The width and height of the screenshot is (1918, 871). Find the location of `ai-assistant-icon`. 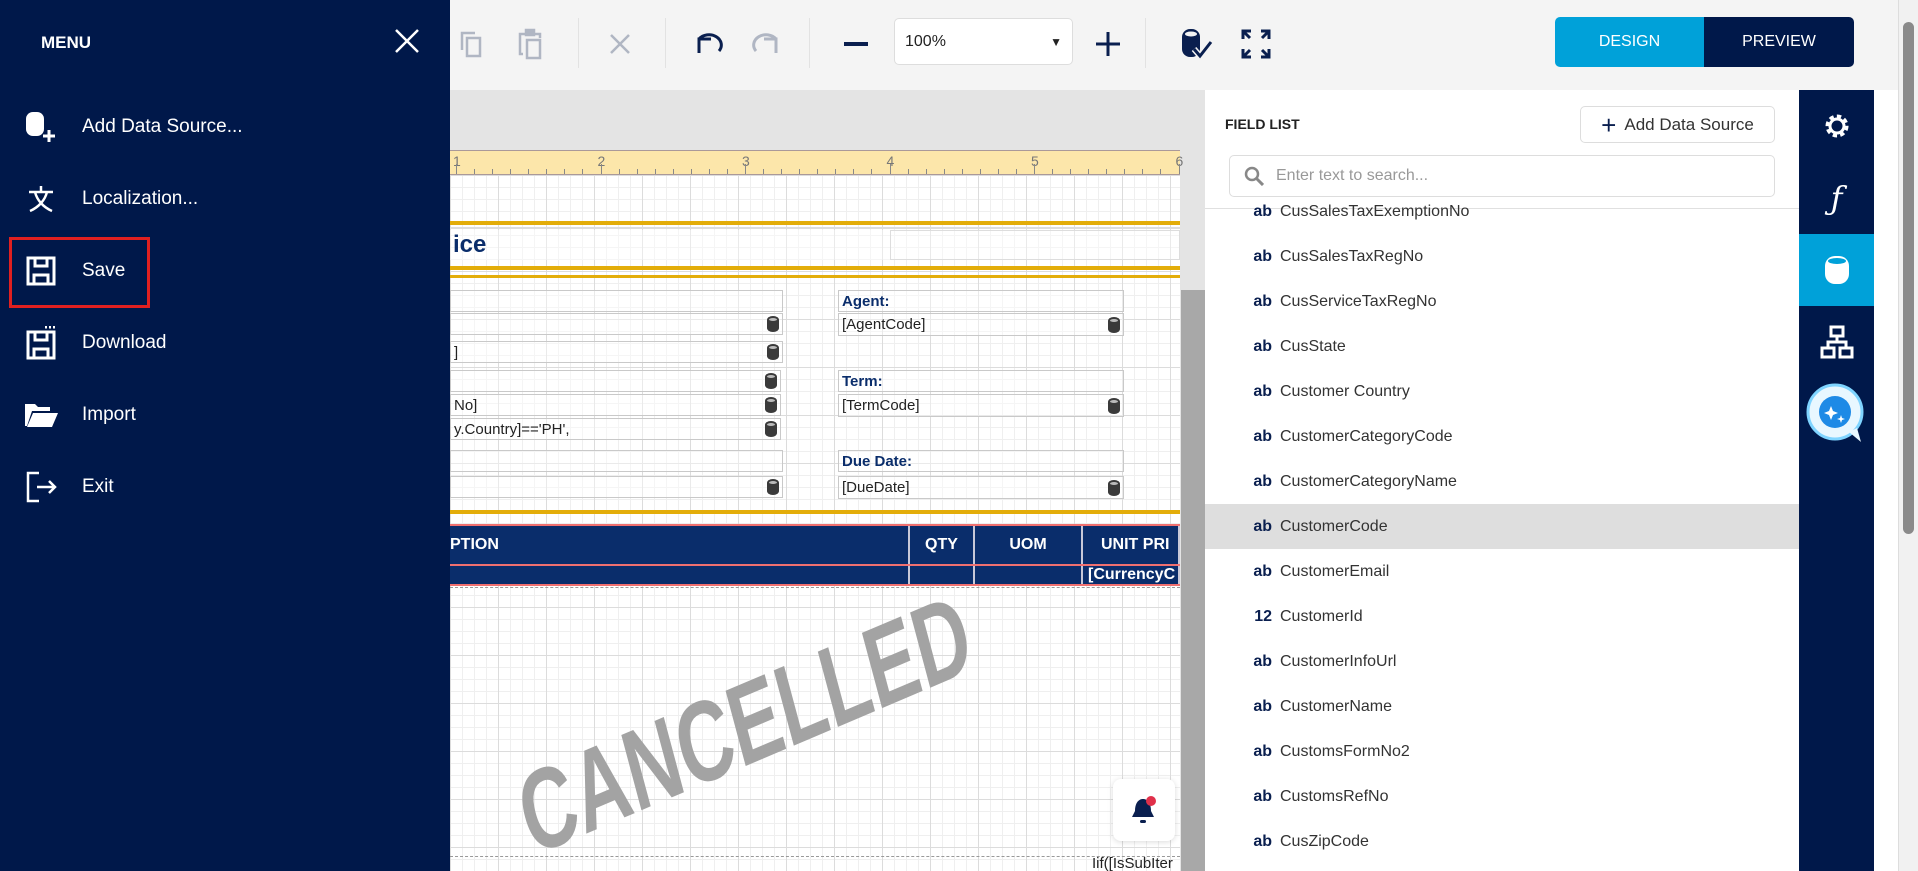

ai-assistant-icon is located at coordinates (1836, 414).